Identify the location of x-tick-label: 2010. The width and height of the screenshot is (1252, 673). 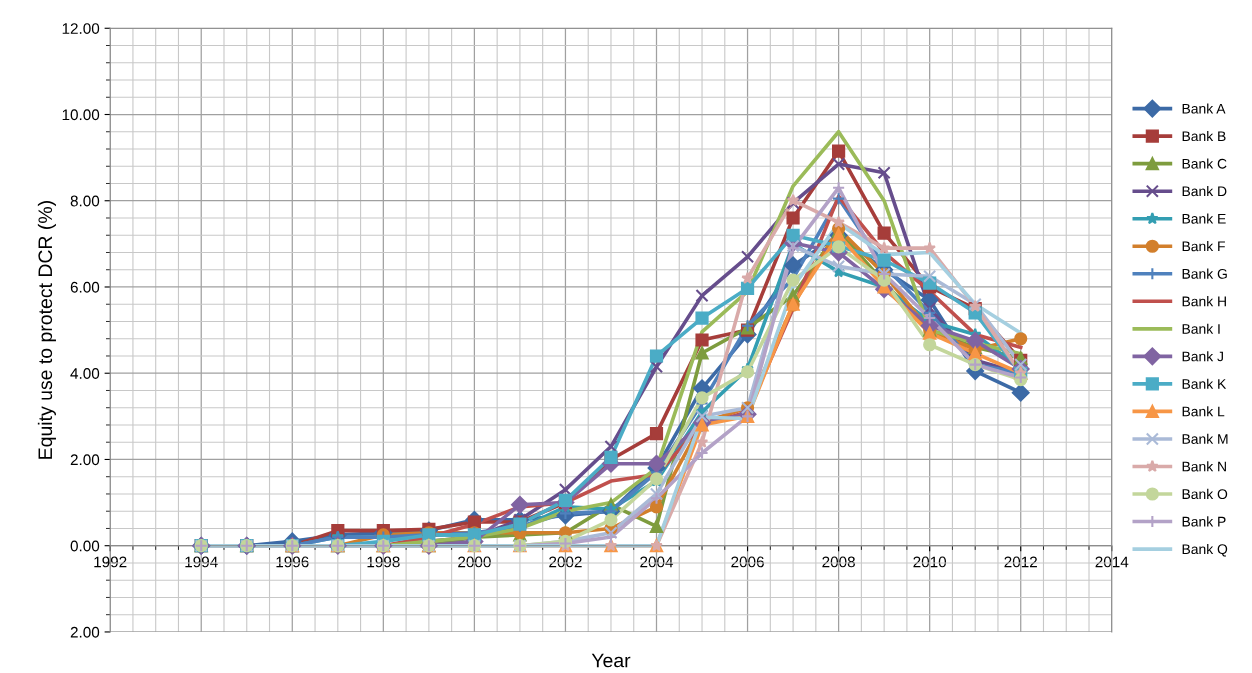
(930, 562).